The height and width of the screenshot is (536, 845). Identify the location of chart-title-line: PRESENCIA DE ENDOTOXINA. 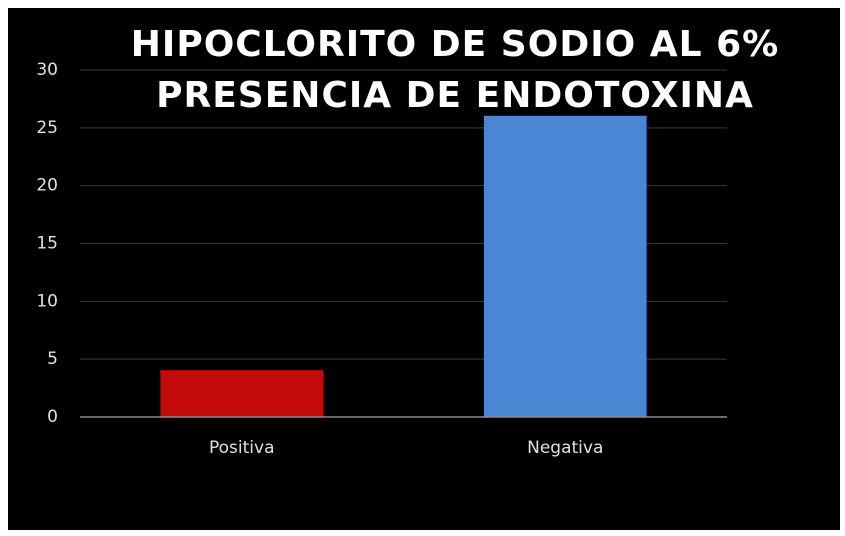
(455, 95).